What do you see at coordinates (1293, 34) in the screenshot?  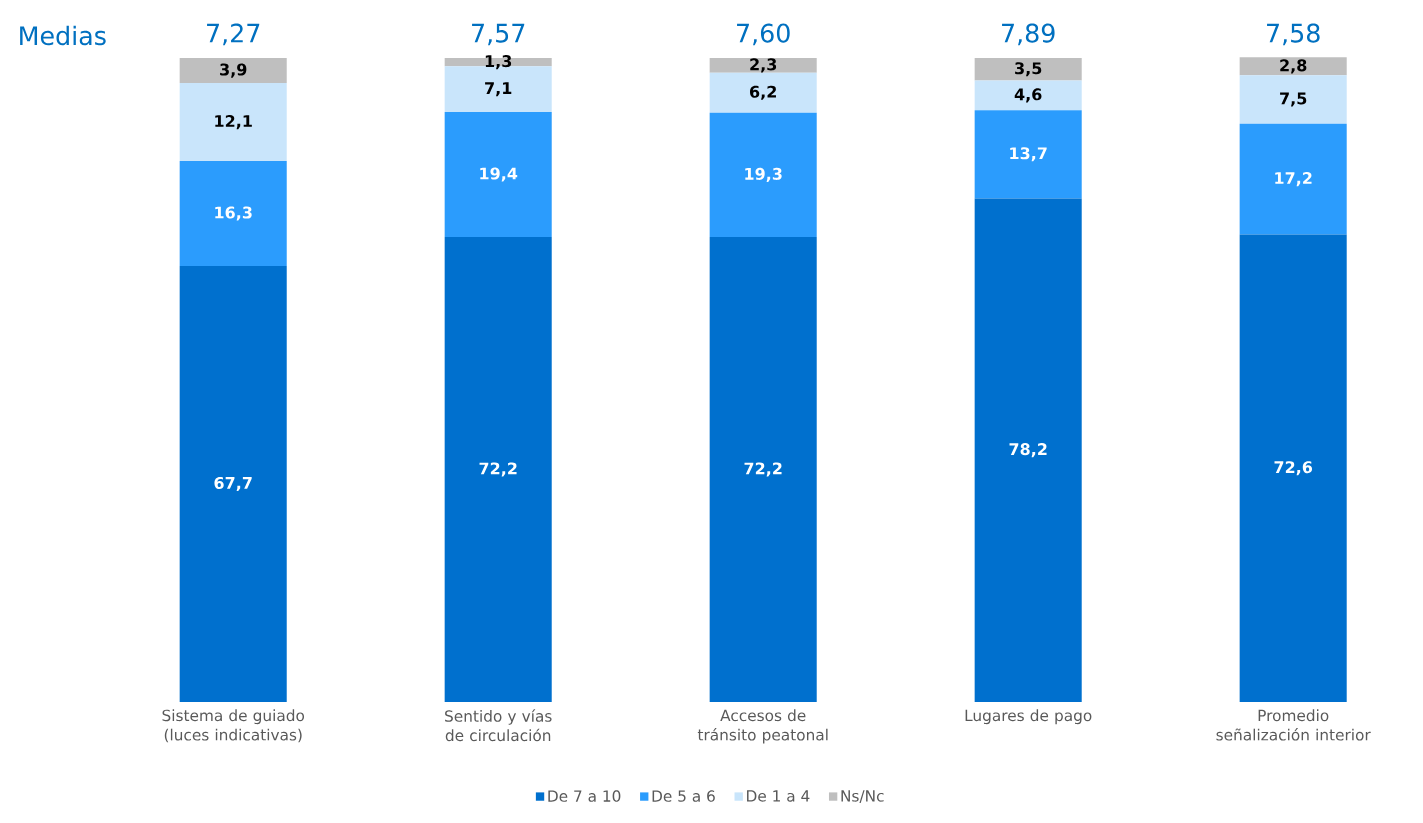 I see `text: 7,58` at bounding box center [1293, 34].